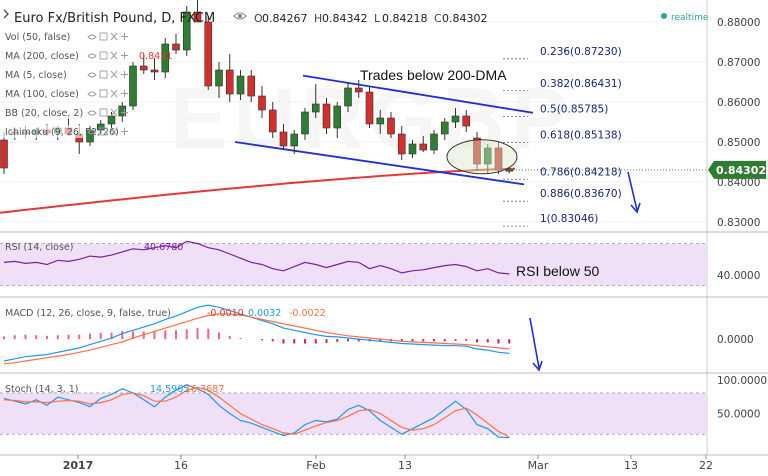  Describe the element at coordinates (685, 18) in the screenshot. I see `realtime-status: realtime` at that location.